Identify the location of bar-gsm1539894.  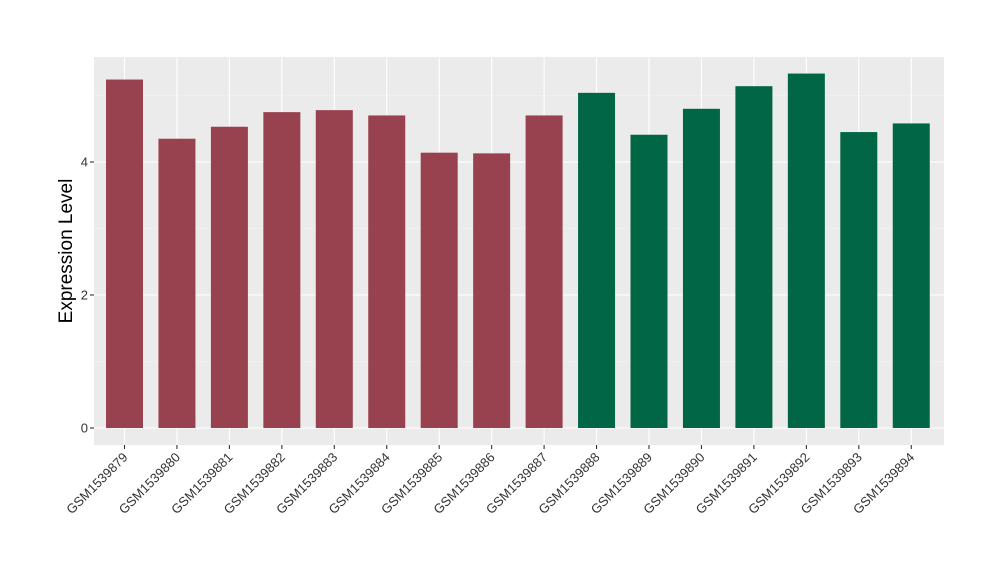
(911, 276).